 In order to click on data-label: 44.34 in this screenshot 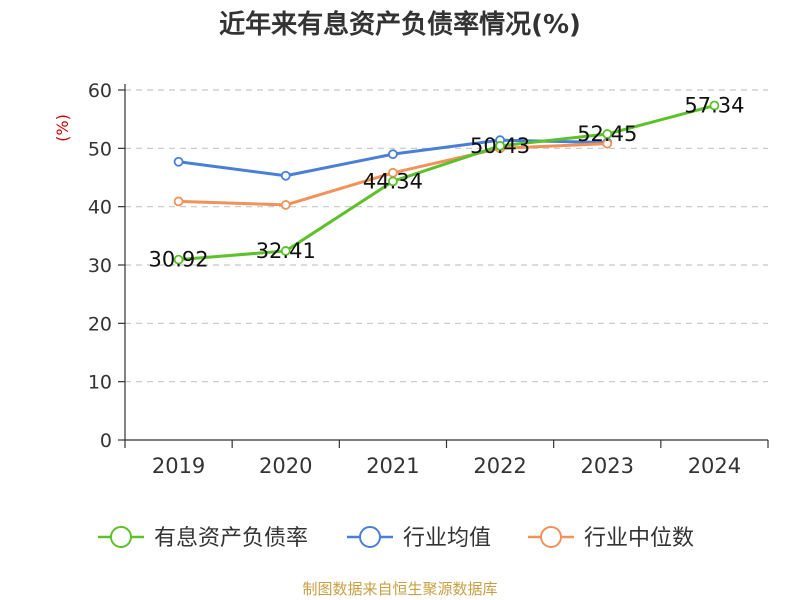, I will do `click(393, 181)`.